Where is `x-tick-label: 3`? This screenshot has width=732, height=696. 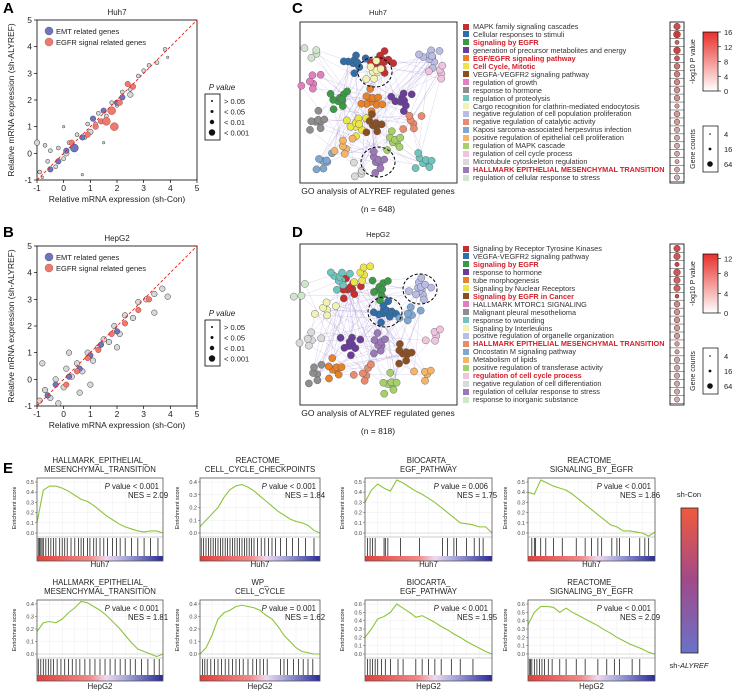 x-tick-label: 3 is located at coordinates (143, 414).